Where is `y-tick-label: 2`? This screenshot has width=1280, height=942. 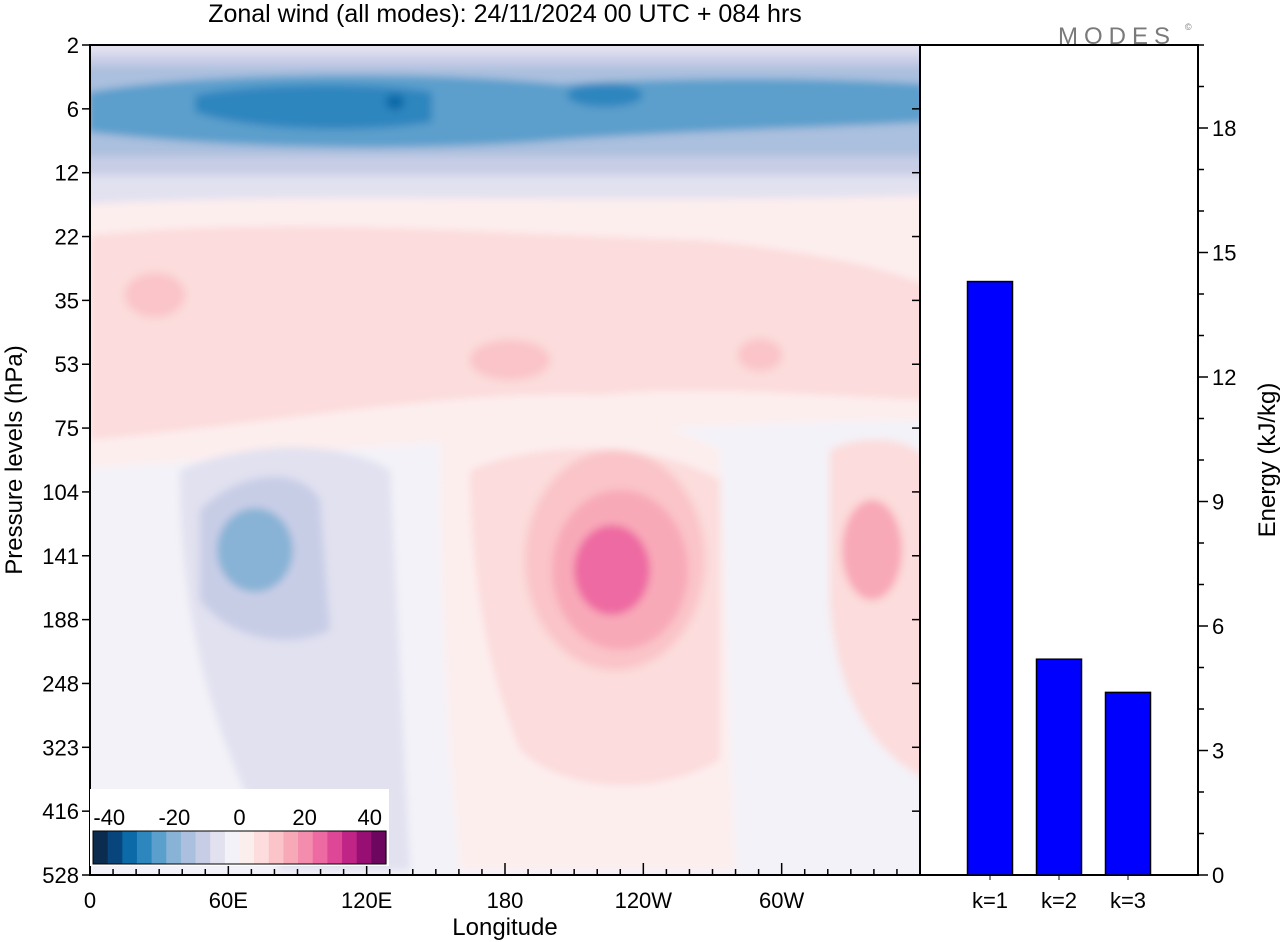 y-tick-label: 2 is located at coordinates (73, 45).